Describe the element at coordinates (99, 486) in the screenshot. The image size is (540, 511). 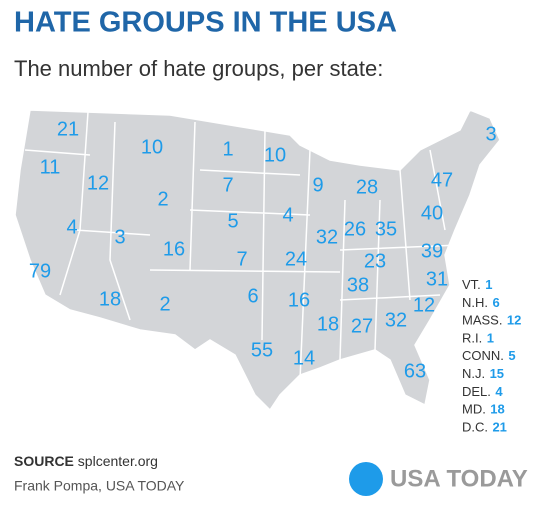
I see `credit: Frank Pompa, USA TODAY` at that location.